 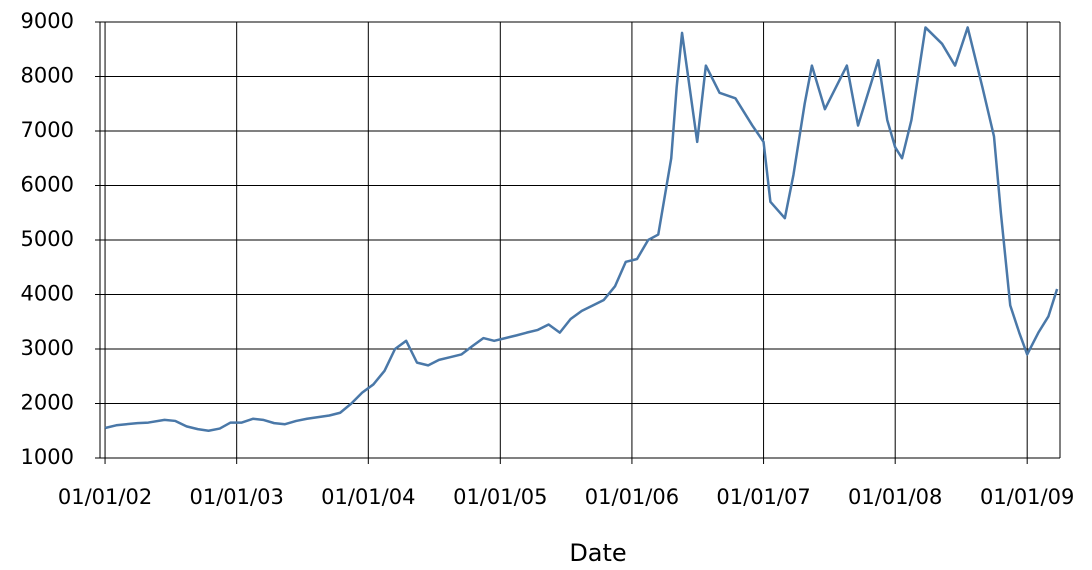 I want to click on x-axis-title: Date, so click(x=597, y=553).